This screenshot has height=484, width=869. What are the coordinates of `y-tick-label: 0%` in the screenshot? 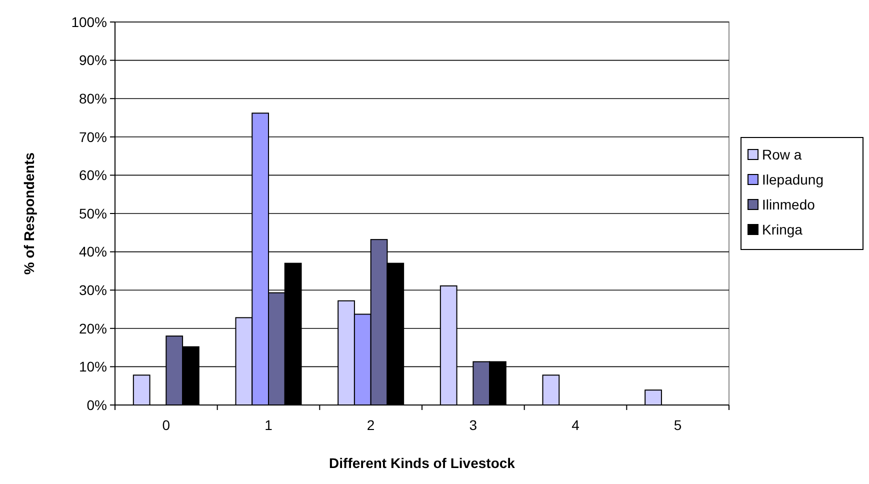 It's located at (96, 404).